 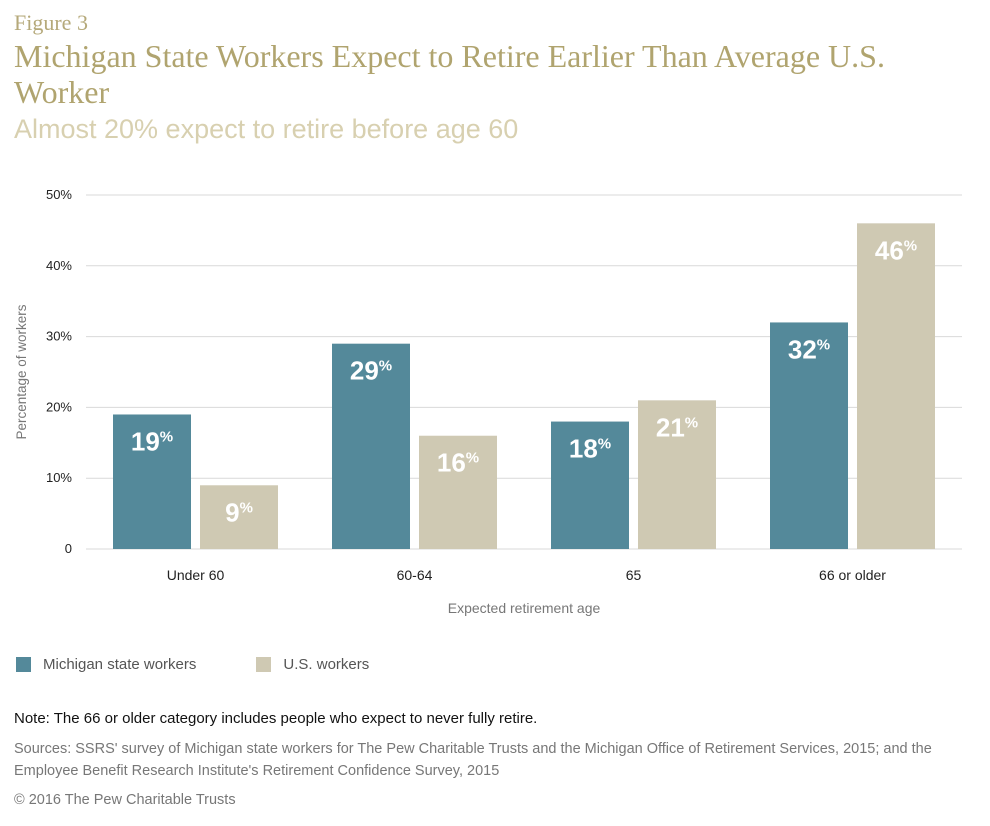 What do you see at coordinates (415, 575) in the screenshot?
I see `x-tick-label: 60-64` at bounding box center [415, 575].